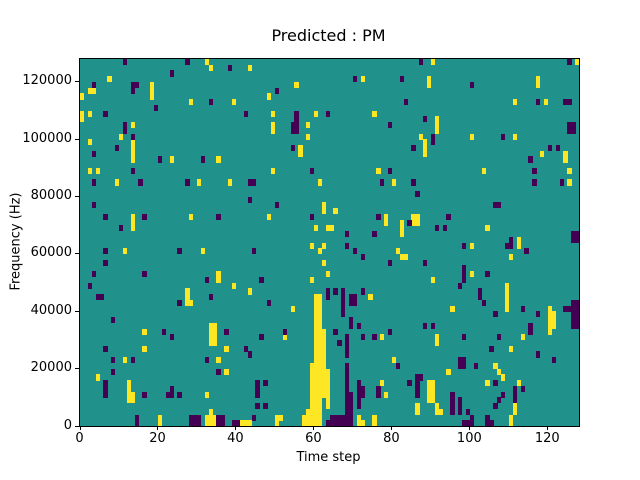 The height and width of the screenshot is (480, 640). Describe the element at coordinates (51, 368) in the screenshot. I see `y-tick-label: 20000` at that location.